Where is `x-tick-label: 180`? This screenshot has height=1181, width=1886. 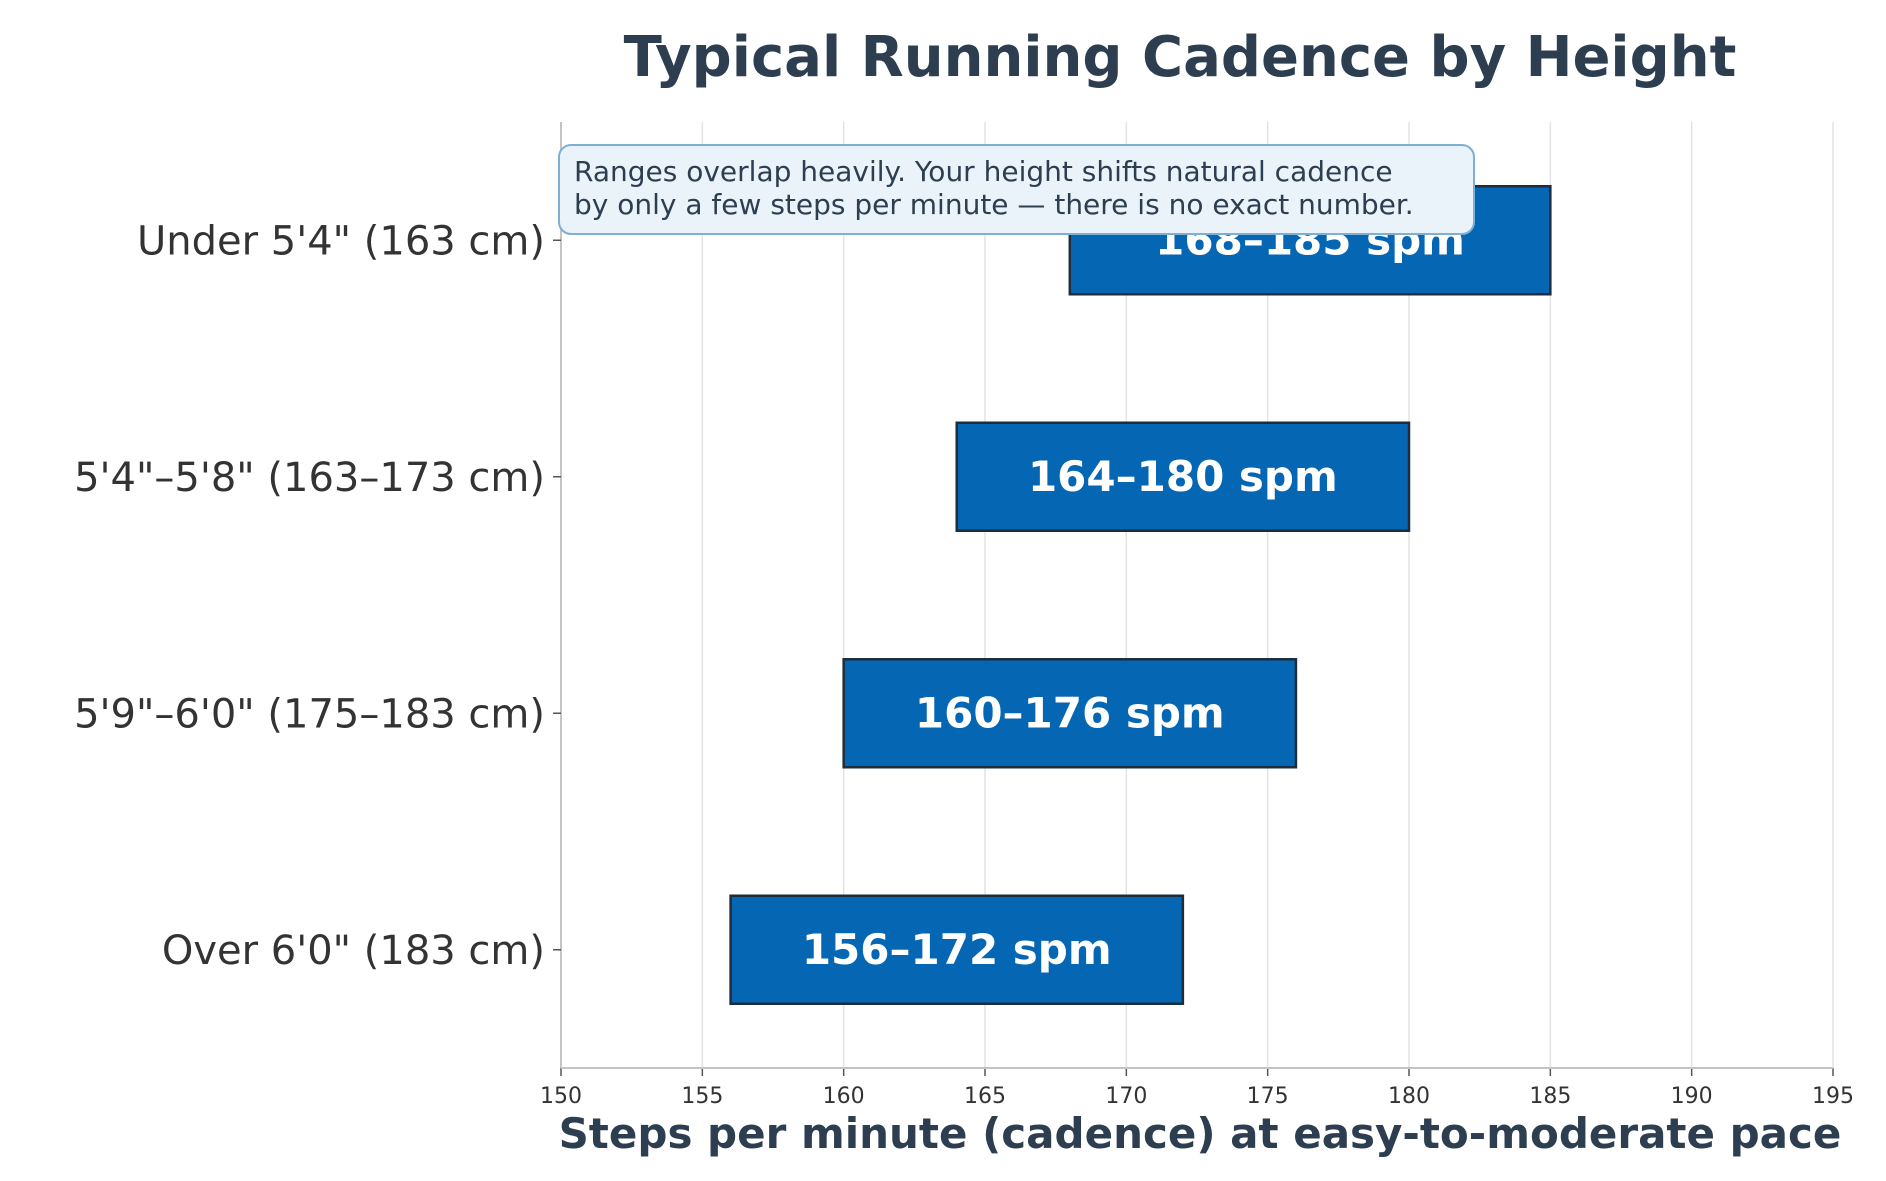 x-tick-label: 180 is located at coordinates (1409, 1096).